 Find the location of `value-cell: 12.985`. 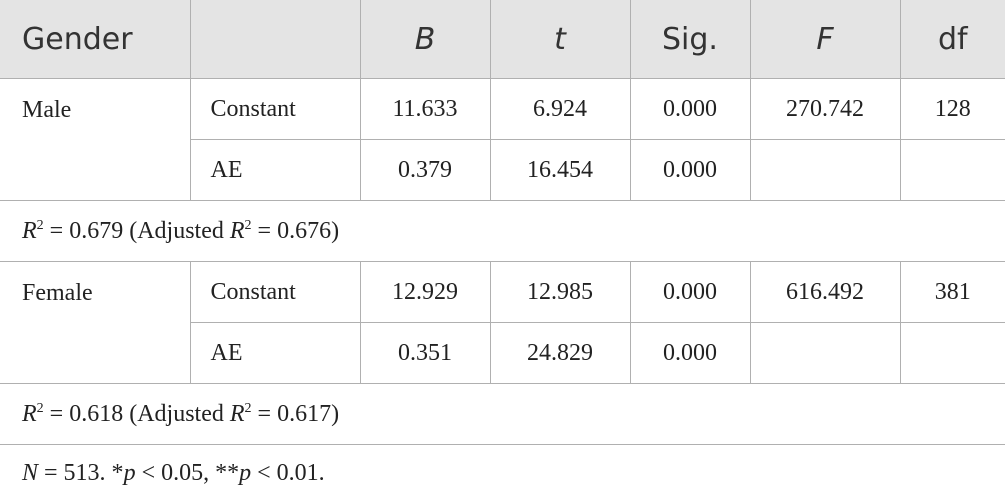

value-cell: 12.985 is located at coordinates (560, 292).